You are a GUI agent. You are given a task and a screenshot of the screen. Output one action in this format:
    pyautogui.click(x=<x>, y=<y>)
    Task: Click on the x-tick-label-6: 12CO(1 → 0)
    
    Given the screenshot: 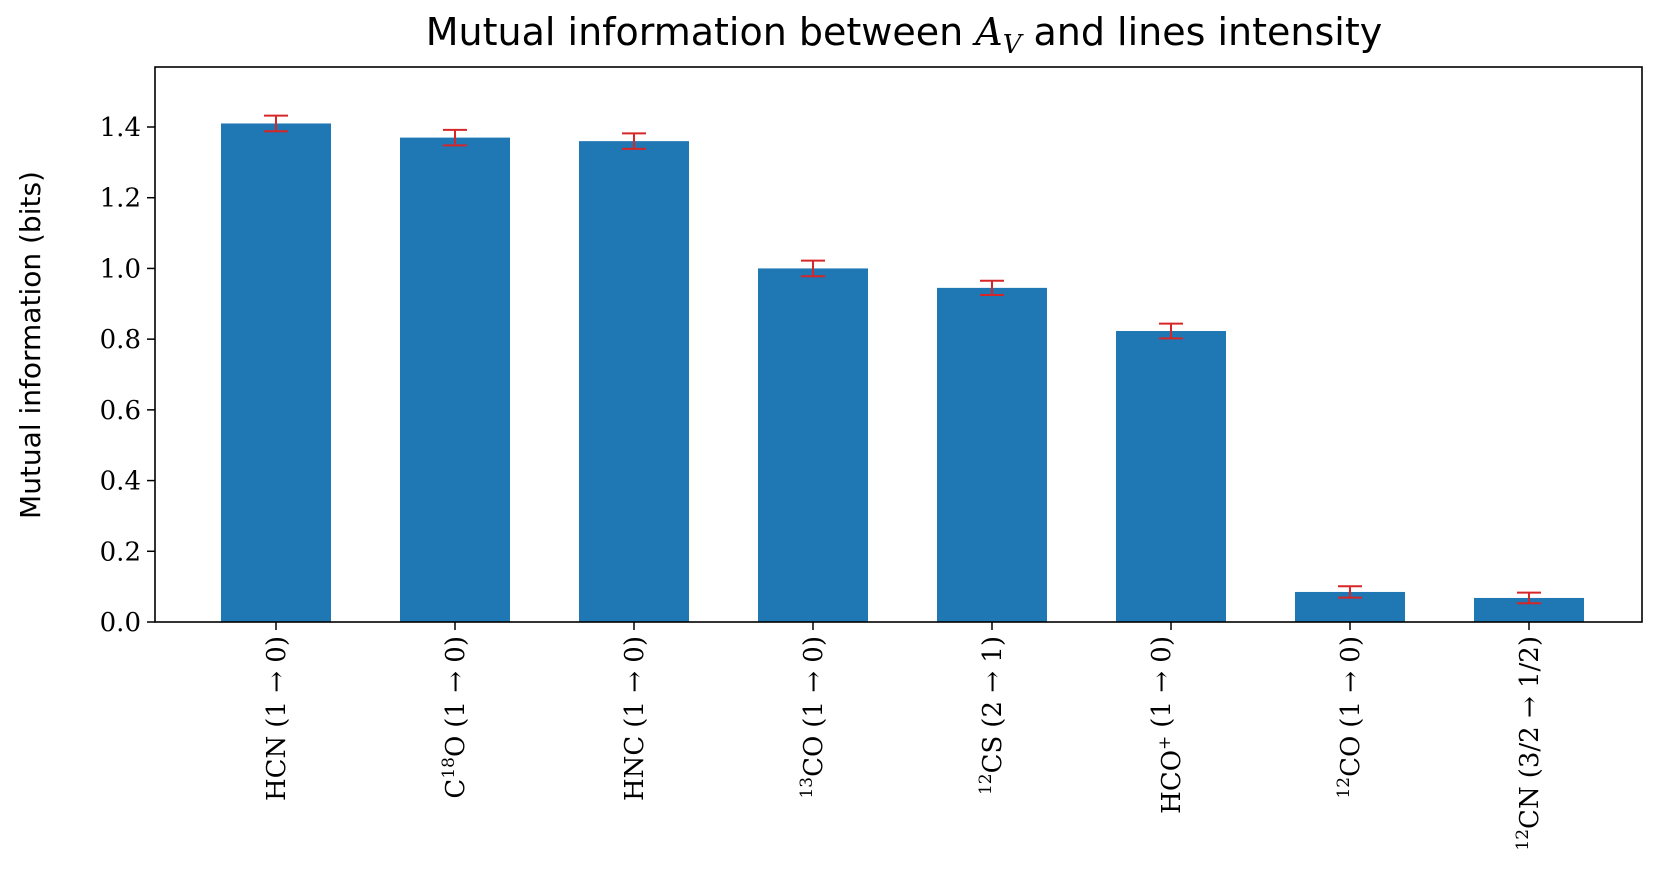 What is the action you would take?
    pyautogui.click(x=1350, y=717)
    